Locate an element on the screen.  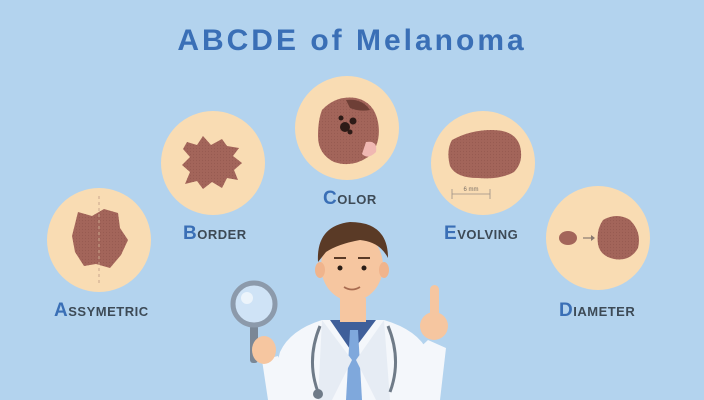
measure-label: 6 mm is located at coordinates (471, 190).